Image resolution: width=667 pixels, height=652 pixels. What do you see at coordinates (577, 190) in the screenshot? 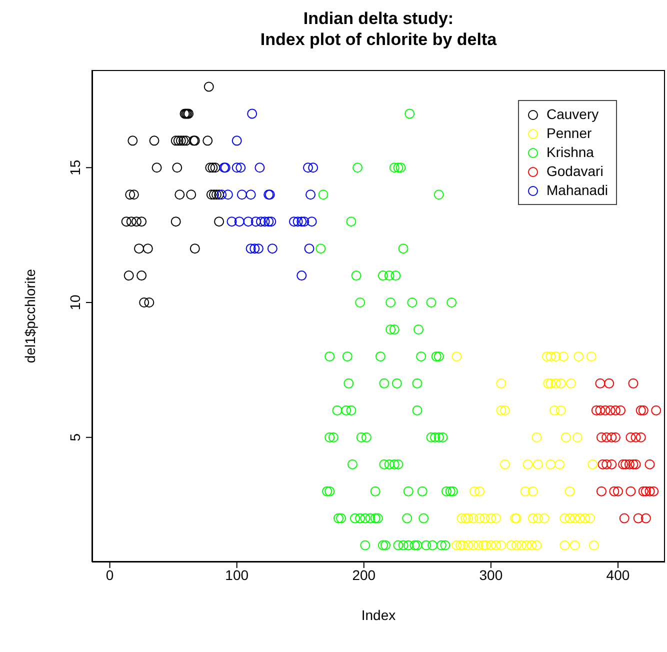
I see `legend-label: Mahanadi` at bounding box center [577, 190].